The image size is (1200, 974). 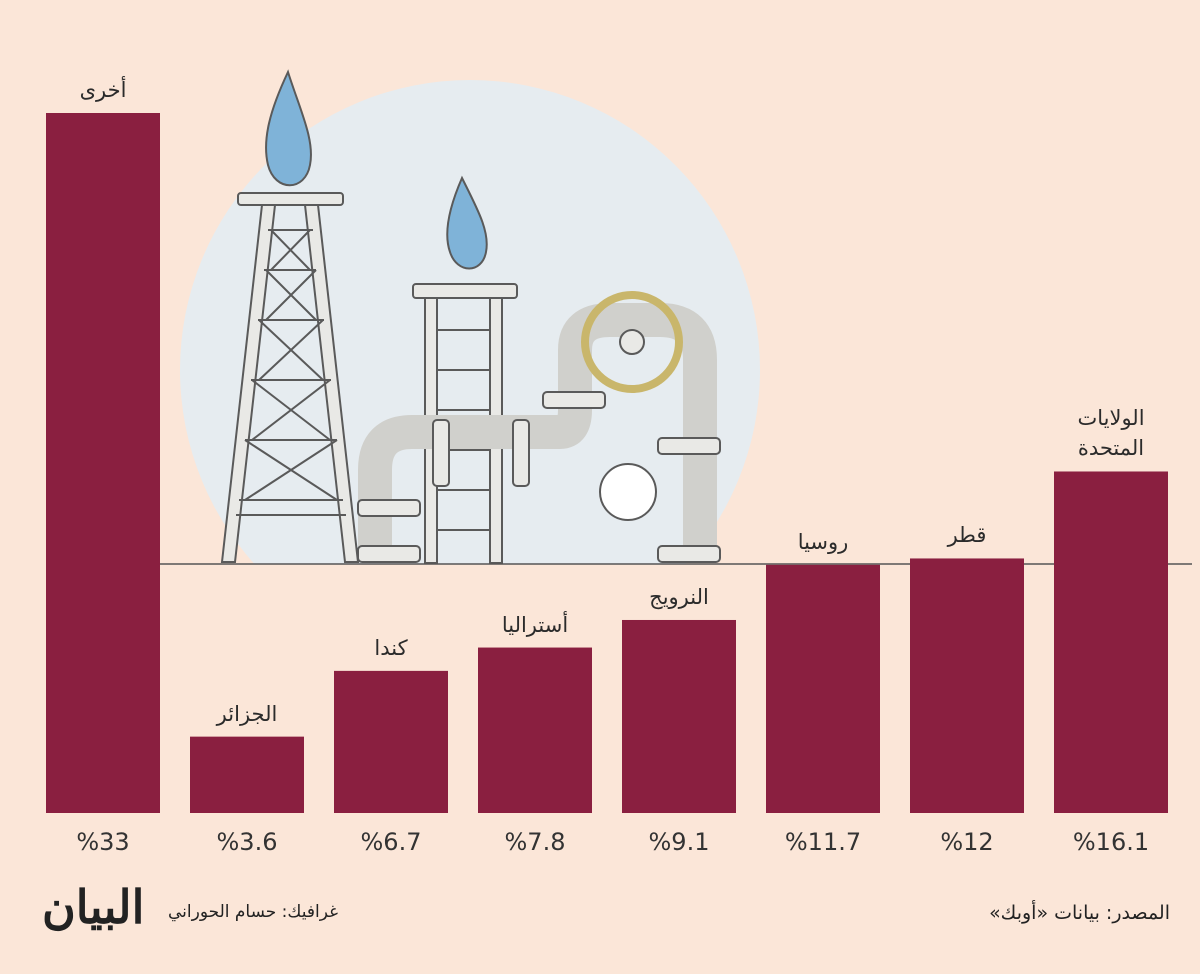 I want to click on value-label: %33, so click(x=103, y=842).